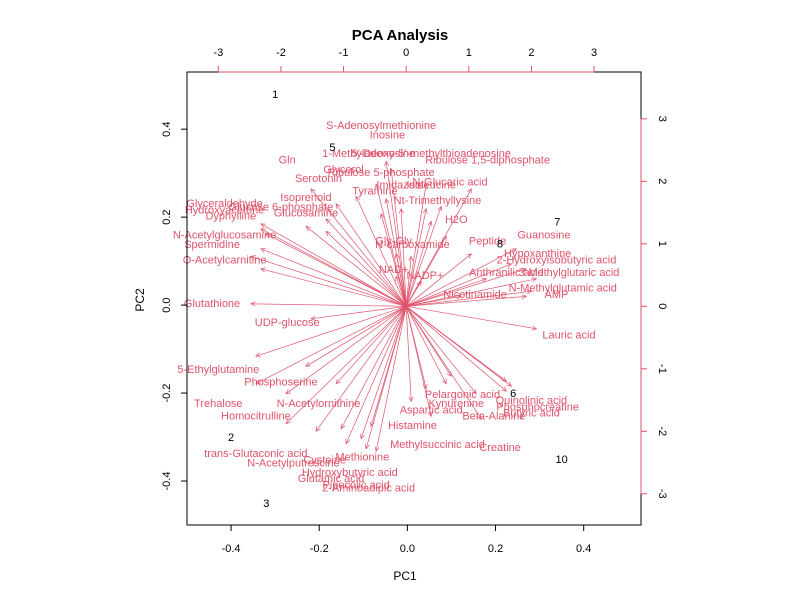 The width and height of the screenshot is (800, 600). What do you see at coordinates (487, 160) in the screenshot?
I see `loading-label: Ribulose 1,5-diphosphate` at bounding box center [487, 160].